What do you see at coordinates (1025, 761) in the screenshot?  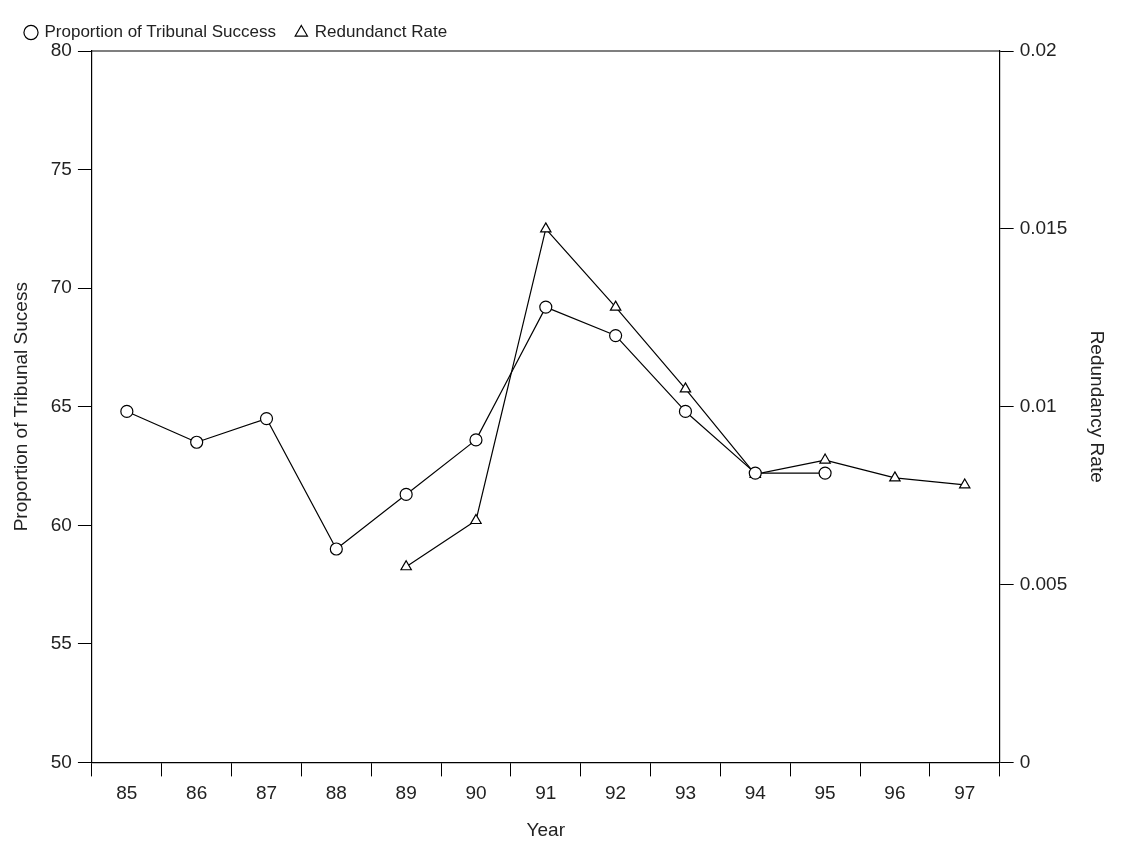 I see `y2-tick-label: 0` at bounding box center [1025, 761].